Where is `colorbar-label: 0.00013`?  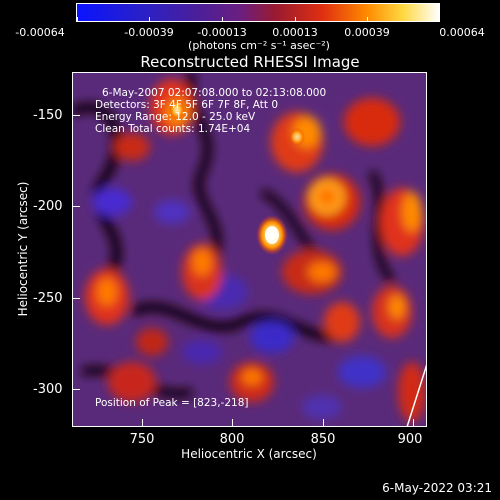
colorbar-label: 0.00013 is located at coordinates (295, 32).